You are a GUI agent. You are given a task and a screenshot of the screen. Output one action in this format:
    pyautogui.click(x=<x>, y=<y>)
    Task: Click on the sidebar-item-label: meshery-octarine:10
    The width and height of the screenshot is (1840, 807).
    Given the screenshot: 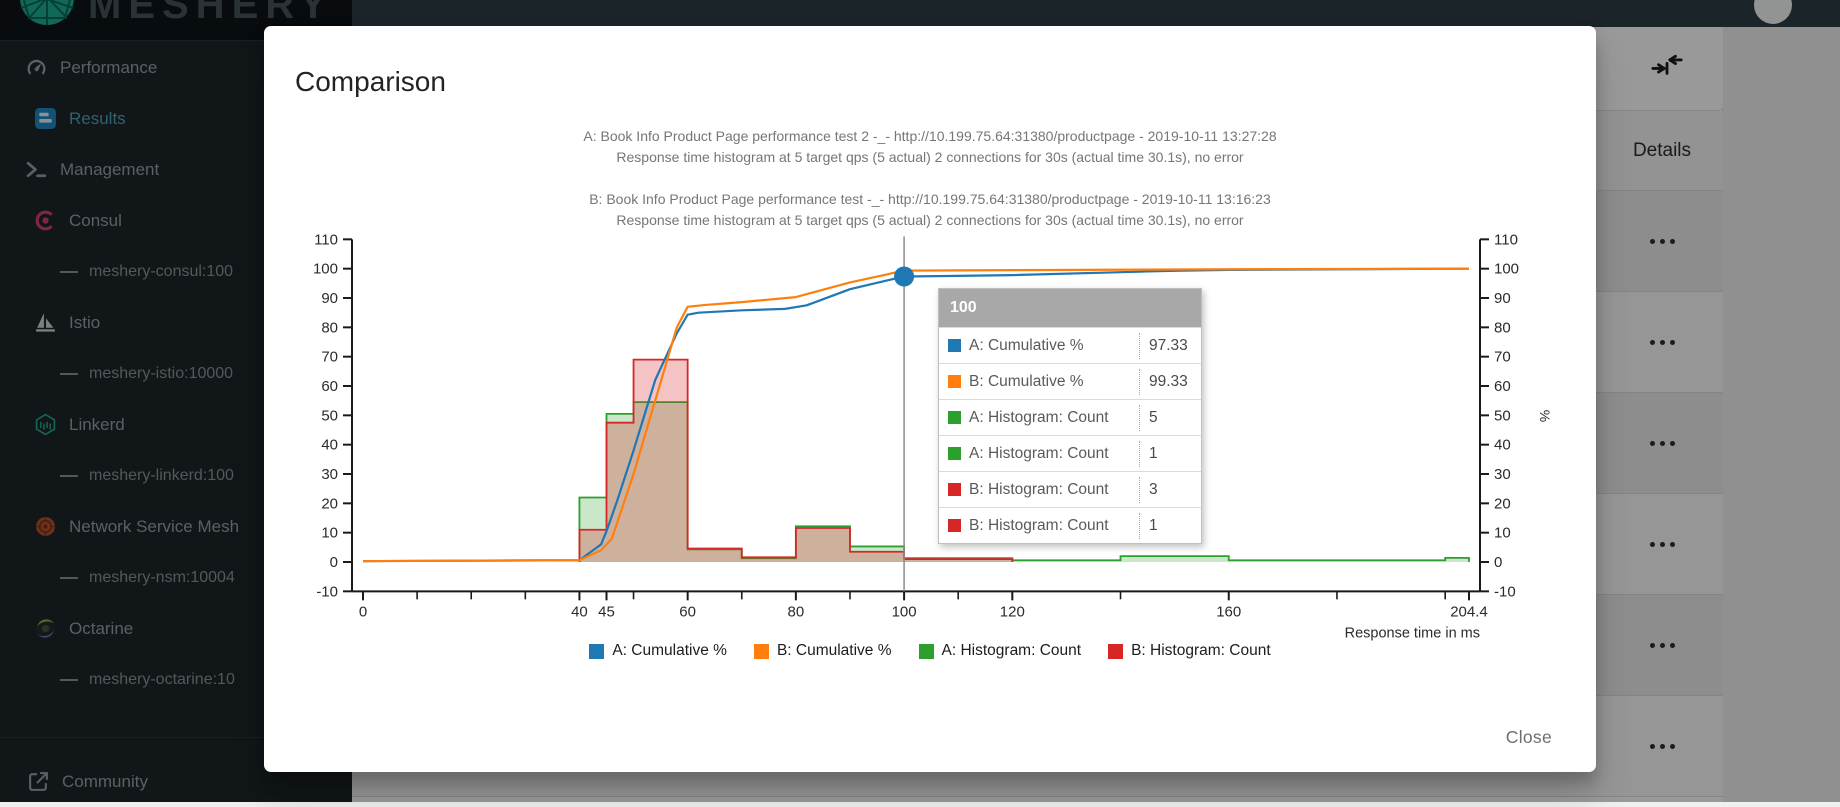 What is the action you would take?
    pyautogui.click(x=162, y=679)
    